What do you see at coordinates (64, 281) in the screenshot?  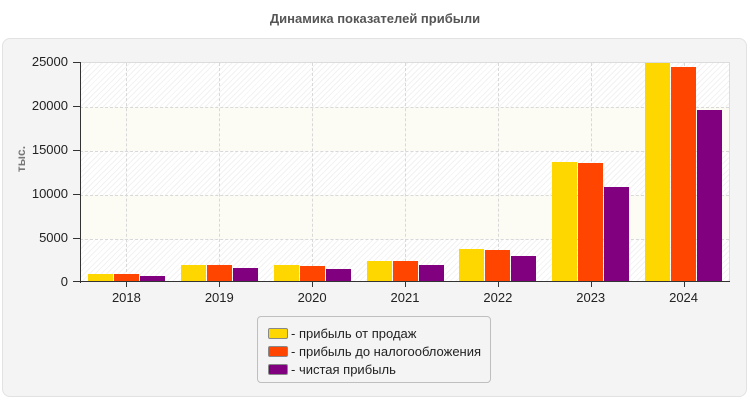 I see `y-tick-label: 0` at bounding box center [64, 281].